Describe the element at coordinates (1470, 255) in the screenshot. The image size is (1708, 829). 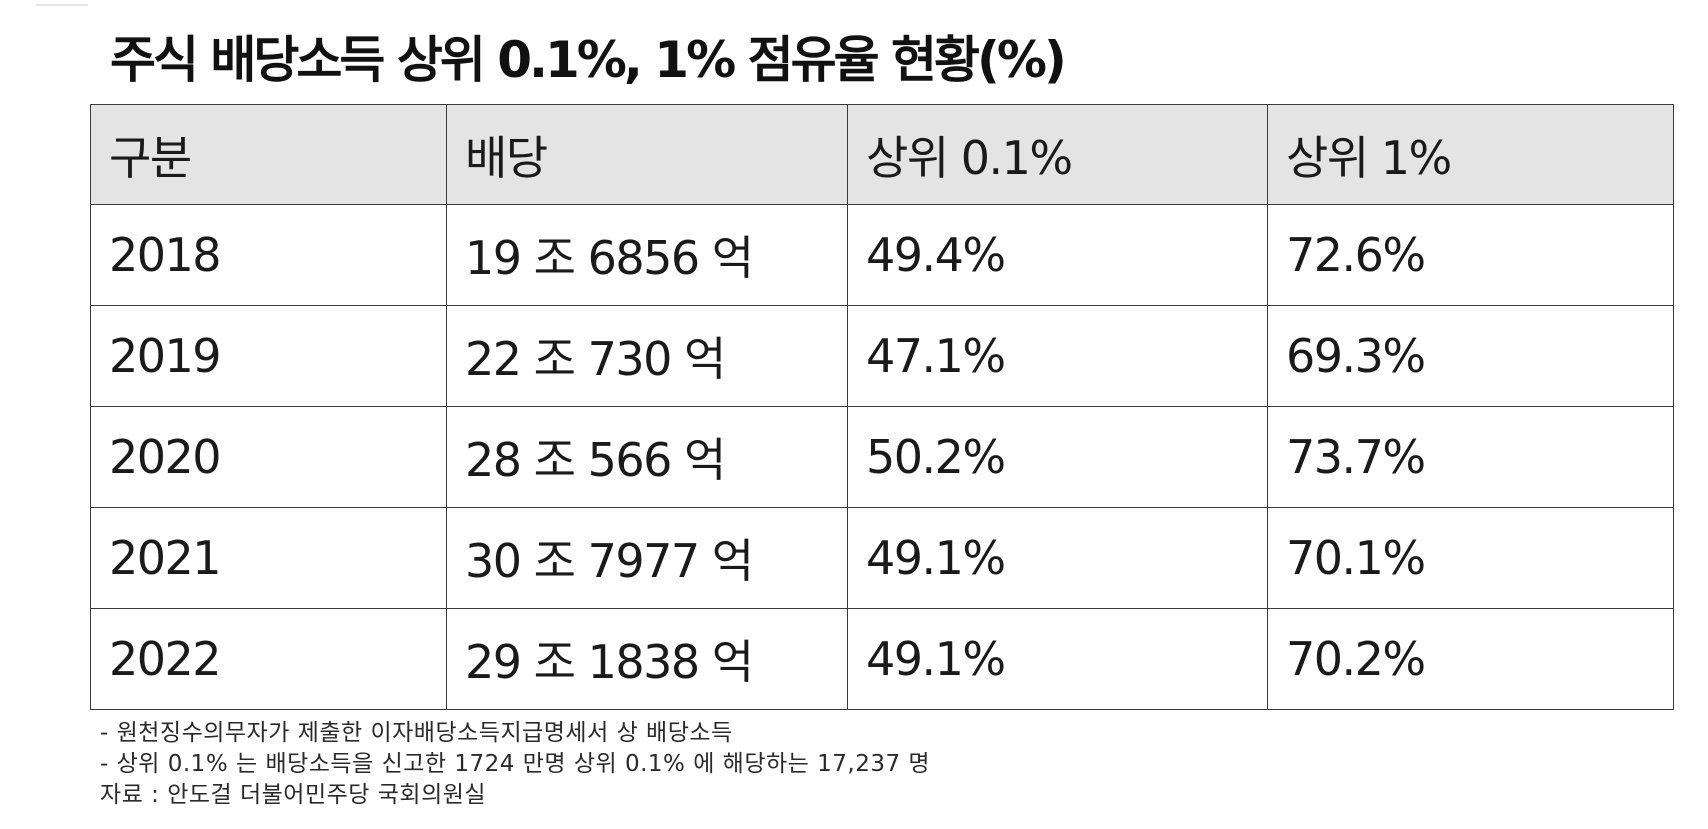
I see `row-top-1-share: 72.6%` at that location.